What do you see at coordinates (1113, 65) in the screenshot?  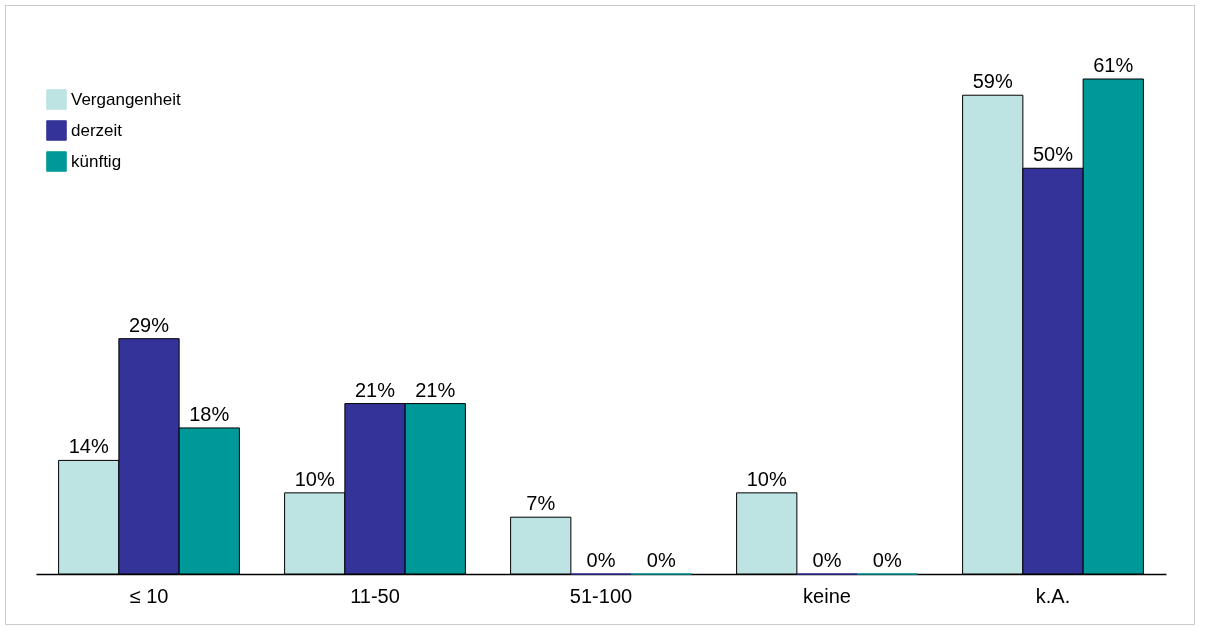 I see `data-label: 61%` at bounding box center [1113, 65].